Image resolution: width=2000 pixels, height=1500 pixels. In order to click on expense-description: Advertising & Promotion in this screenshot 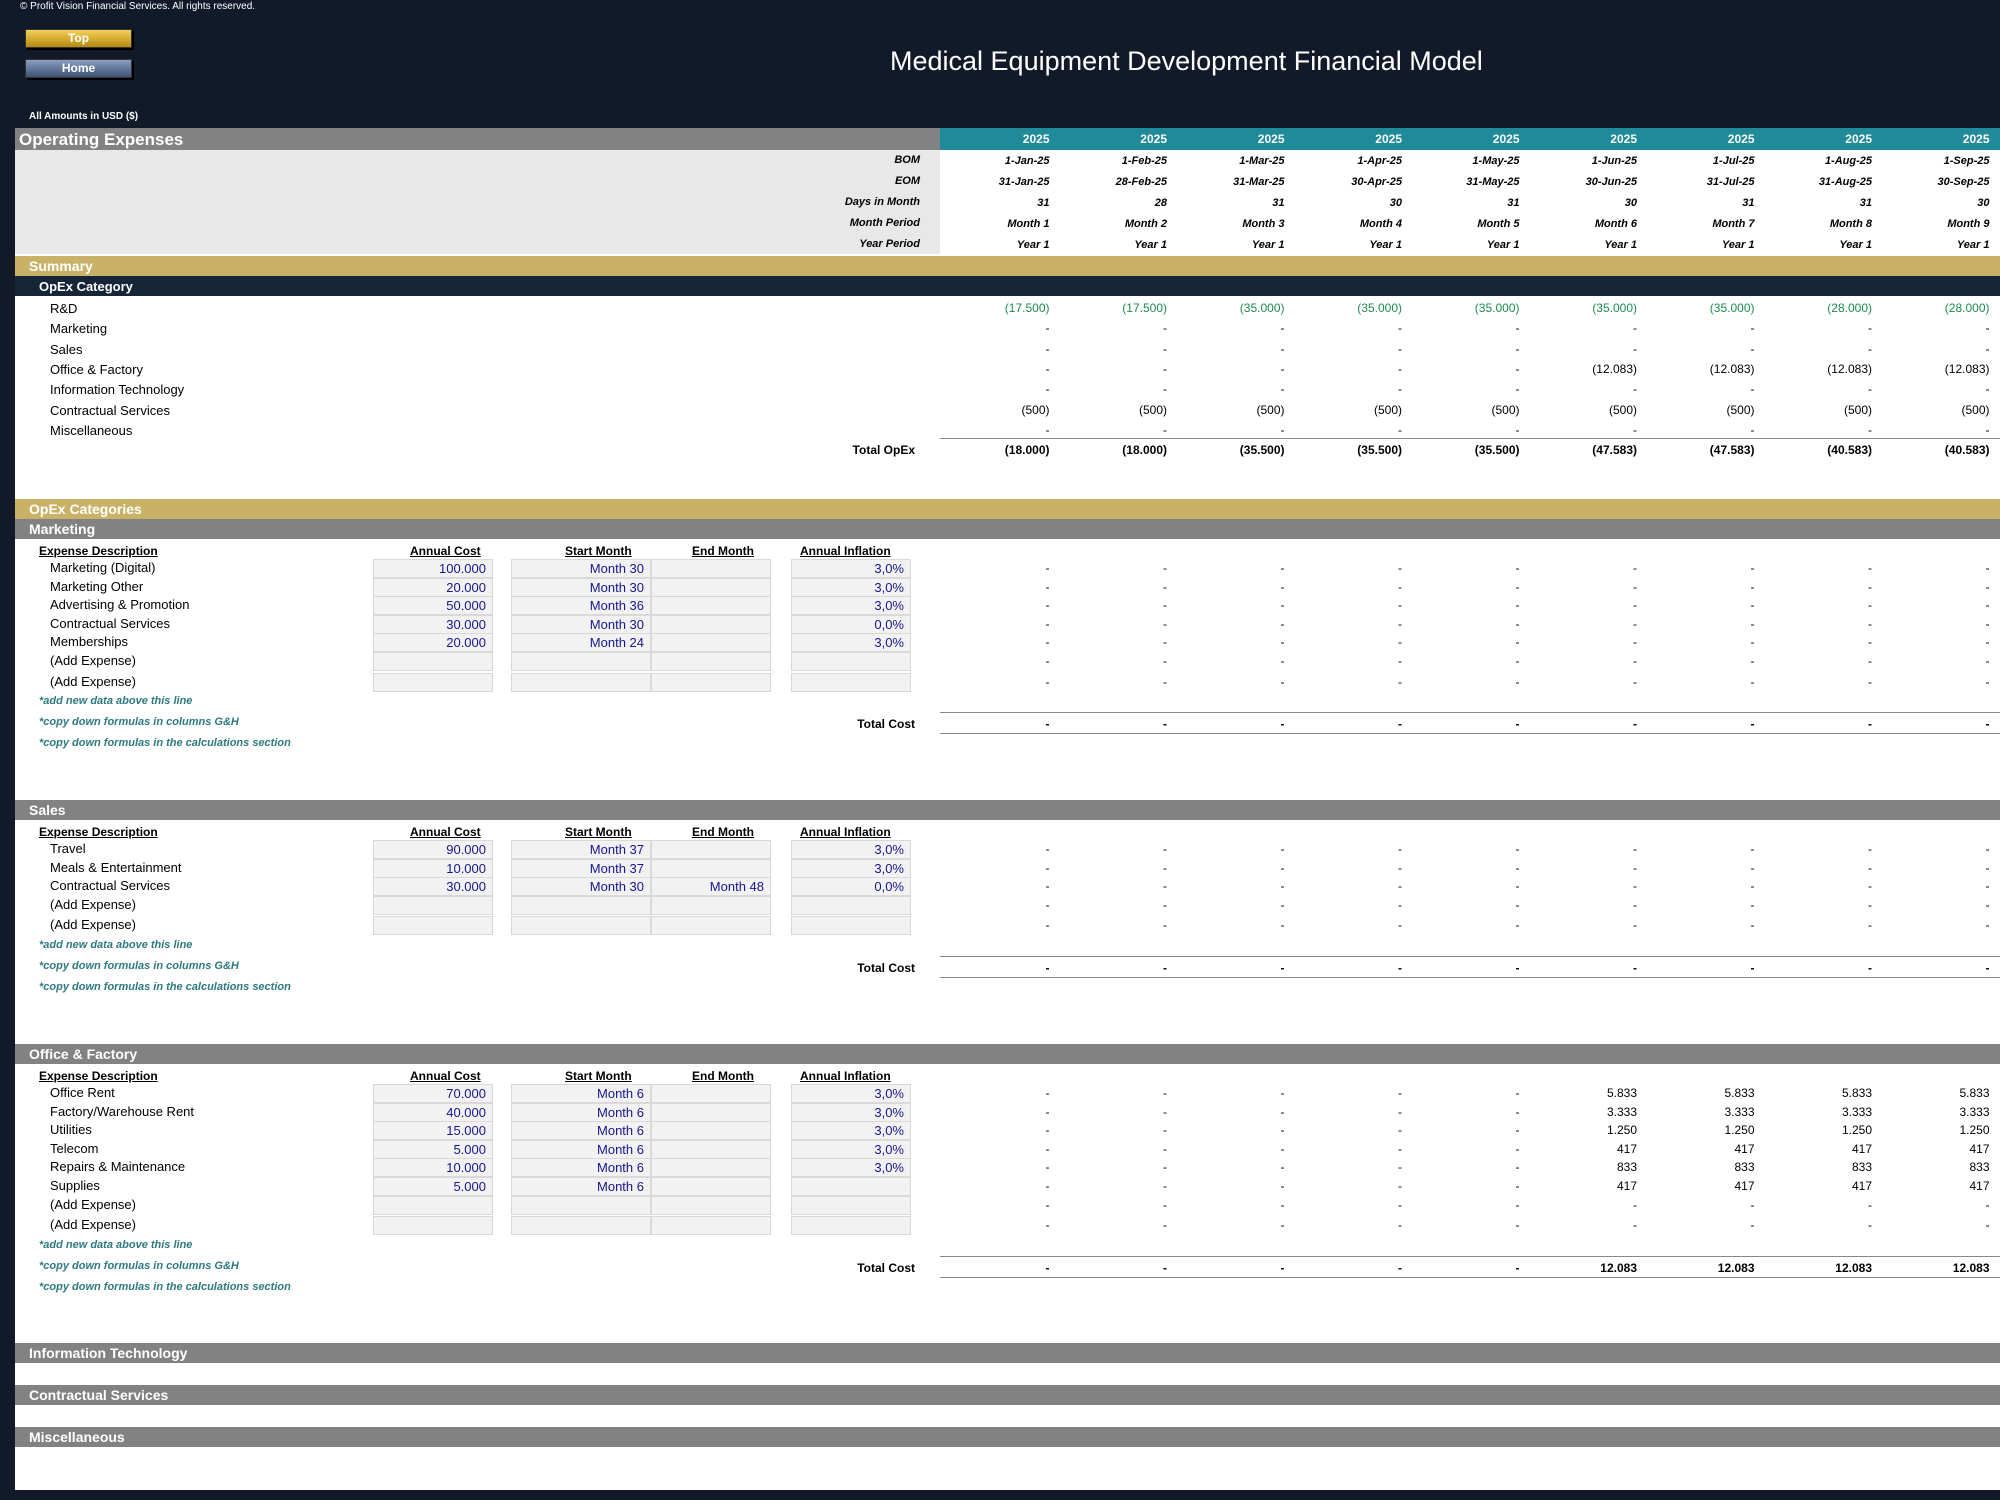, I will do `click(120, 605)`.